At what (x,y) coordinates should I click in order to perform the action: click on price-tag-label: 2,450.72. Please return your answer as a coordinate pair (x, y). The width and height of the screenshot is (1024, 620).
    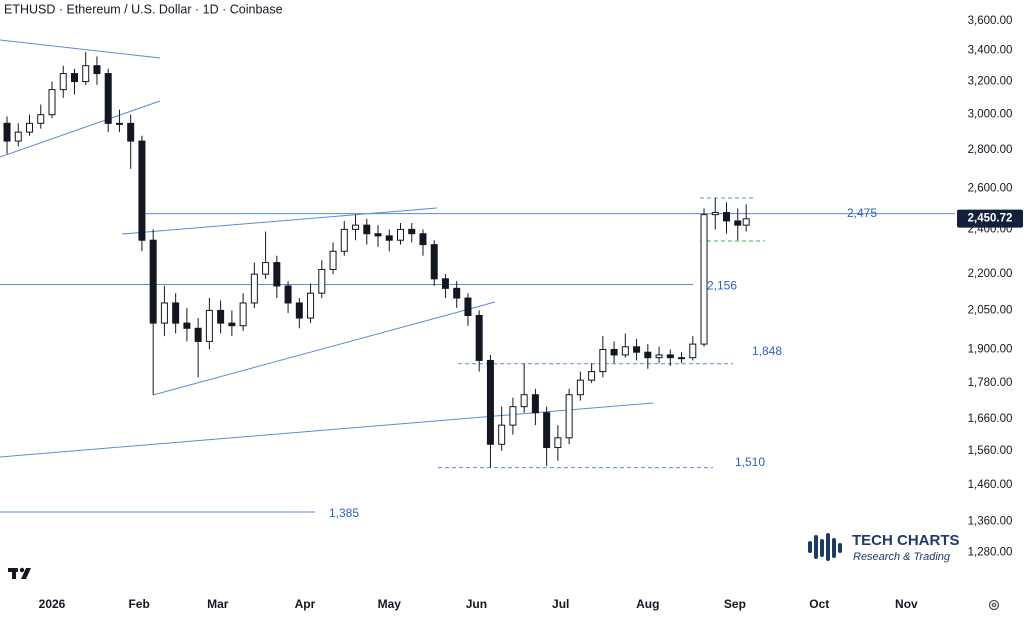
    Looking at the image, I should click on (990, 219).